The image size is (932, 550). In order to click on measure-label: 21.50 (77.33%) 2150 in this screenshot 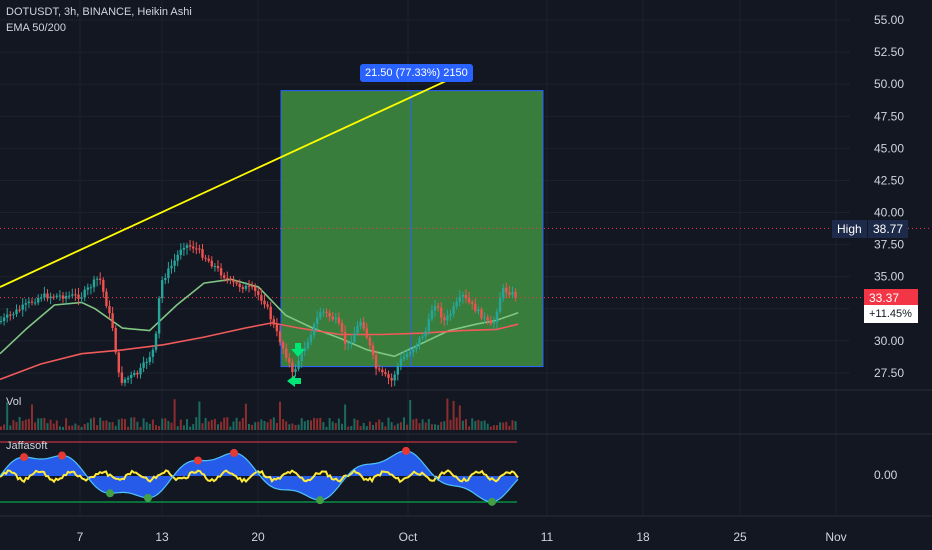, I will do `click(416, 73)`.